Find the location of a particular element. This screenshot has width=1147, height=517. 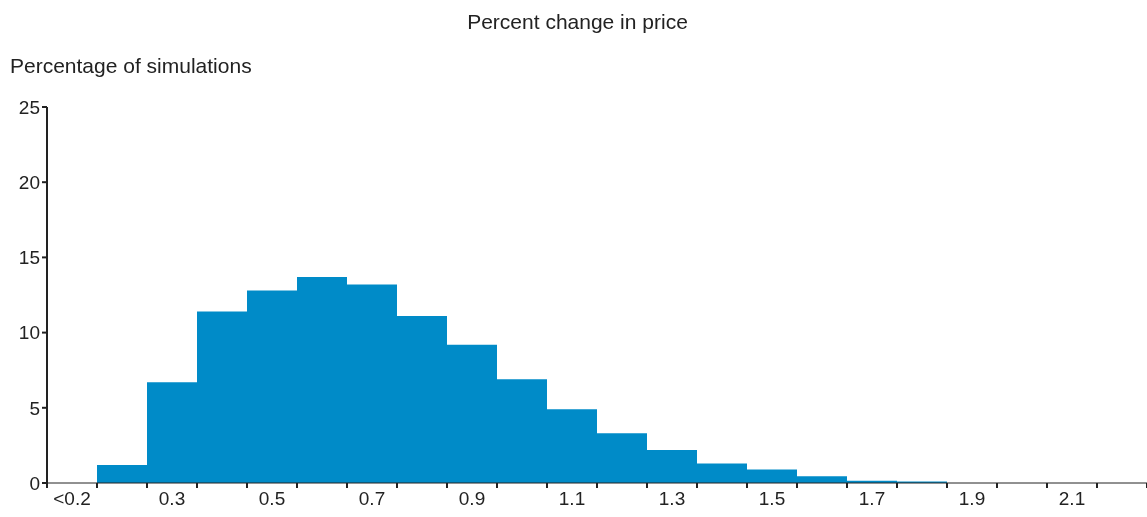

x-tick-label: 1.1 is located at coordinates (572, 498).